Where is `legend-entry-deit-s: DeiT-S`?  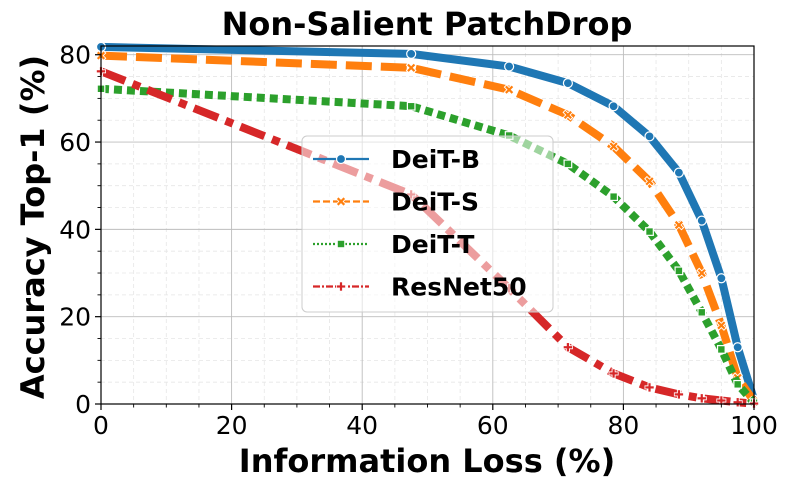 legend-entry-deit-s: DeiT-S is located at coordinates (396, 202).